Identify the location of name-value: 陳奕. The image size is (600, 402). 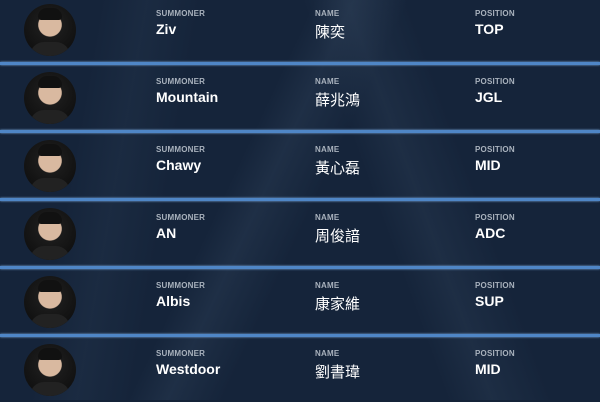
(330, 32).